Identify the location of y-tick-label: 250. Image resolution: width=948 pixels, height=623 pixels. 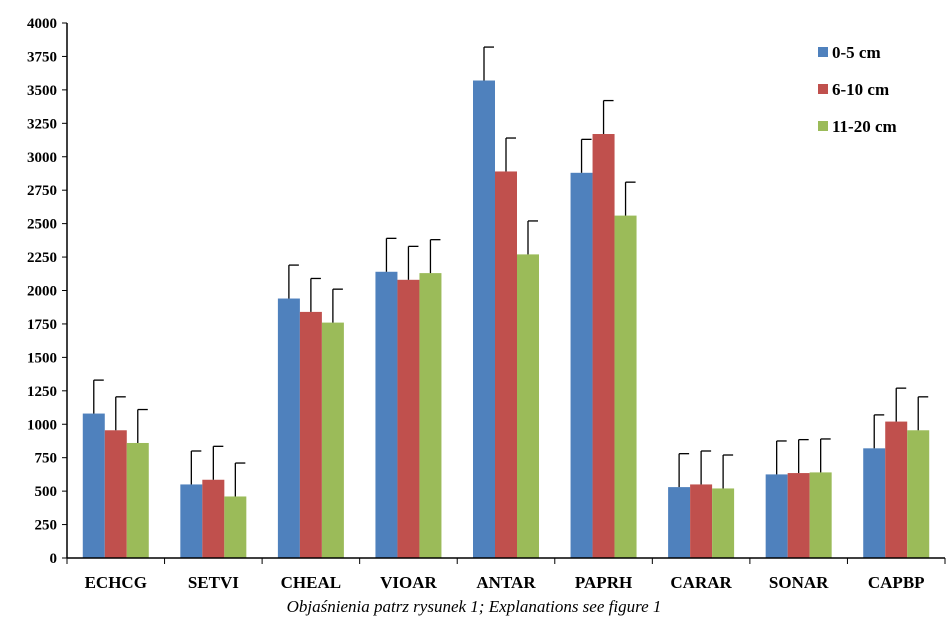
(46, 526).